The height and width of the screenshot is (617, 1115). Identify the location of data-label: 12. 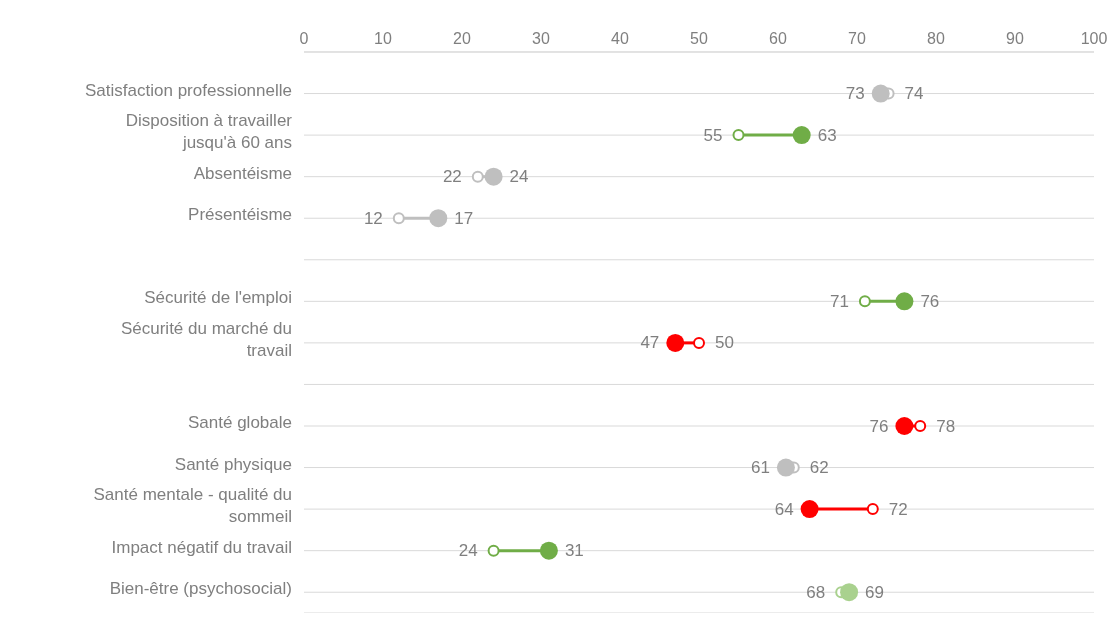
(373, 218).